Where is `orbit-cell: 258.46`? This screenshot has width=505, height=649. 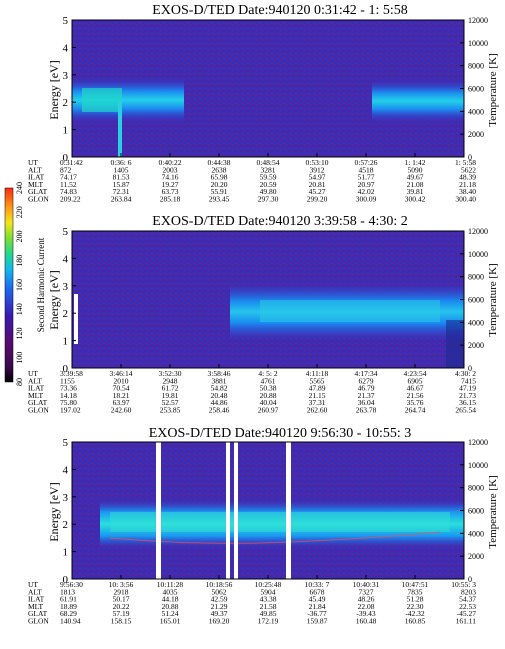
orbit-cell: 258.46 is located at coordinates (219, 410).